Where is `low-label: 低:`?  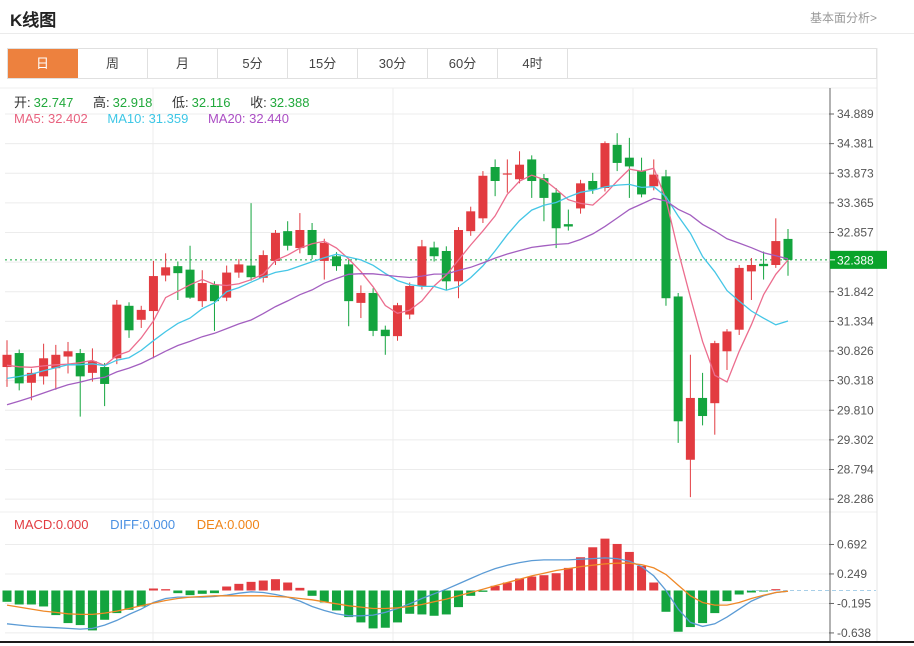
low-label: 低: is located at coordinates (180, 102).